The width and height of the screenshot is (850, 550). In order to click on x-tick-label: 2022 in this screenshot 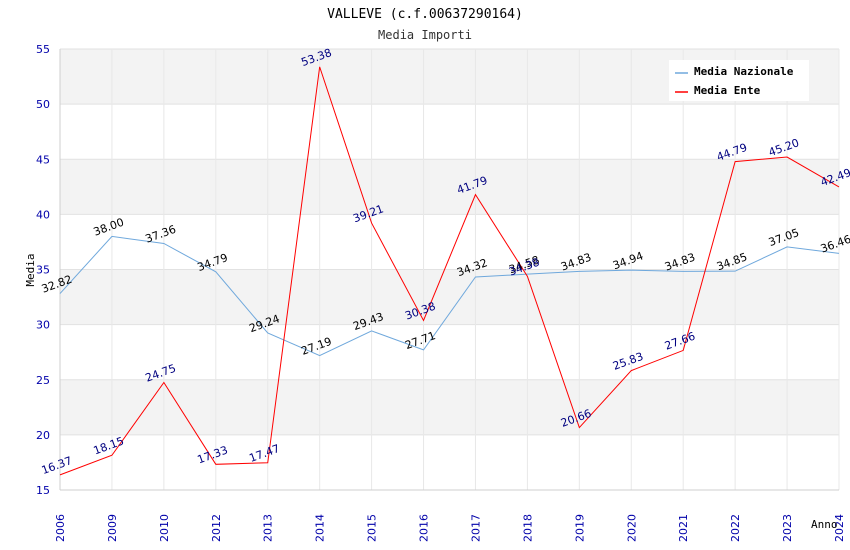, I will do `click(735, 528)`.